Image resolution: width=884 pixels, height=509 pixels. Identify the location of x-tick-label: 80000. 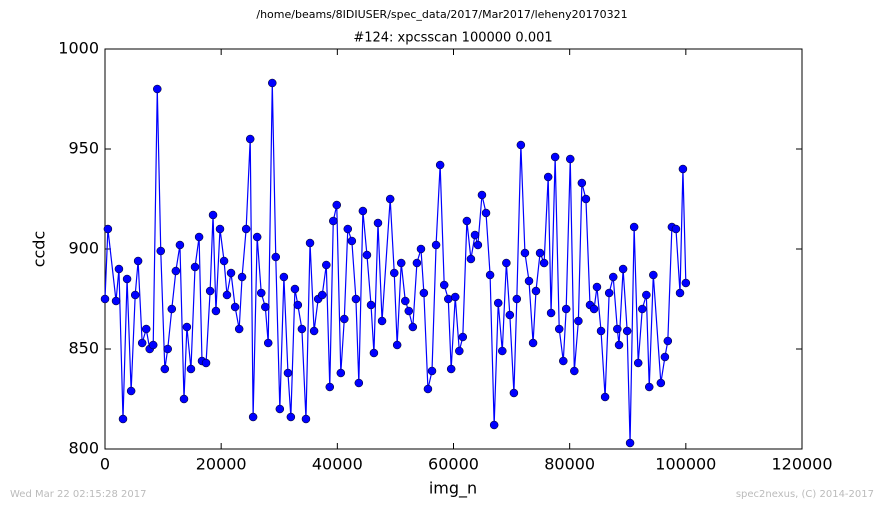
(569, 464).